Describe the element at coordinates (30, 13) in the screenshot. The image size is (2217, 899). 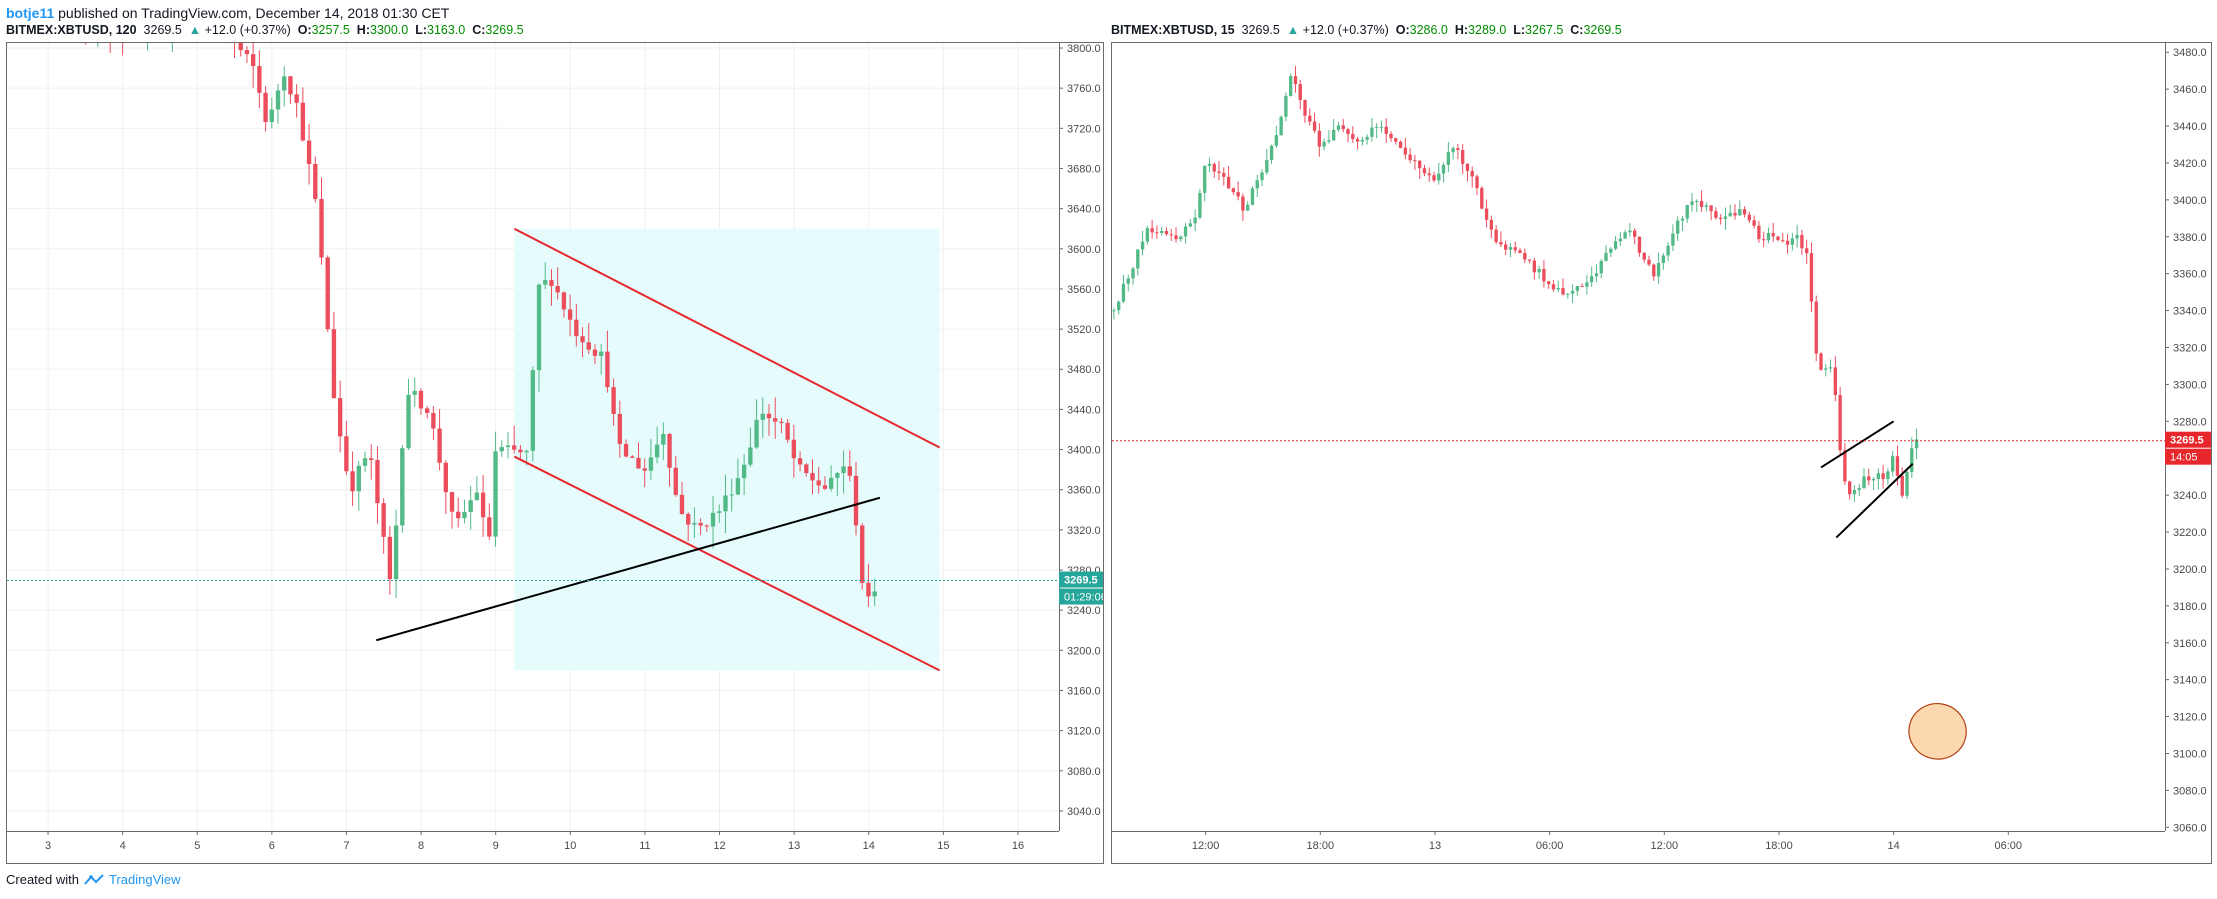
I see `author-link: botje11` at that location.